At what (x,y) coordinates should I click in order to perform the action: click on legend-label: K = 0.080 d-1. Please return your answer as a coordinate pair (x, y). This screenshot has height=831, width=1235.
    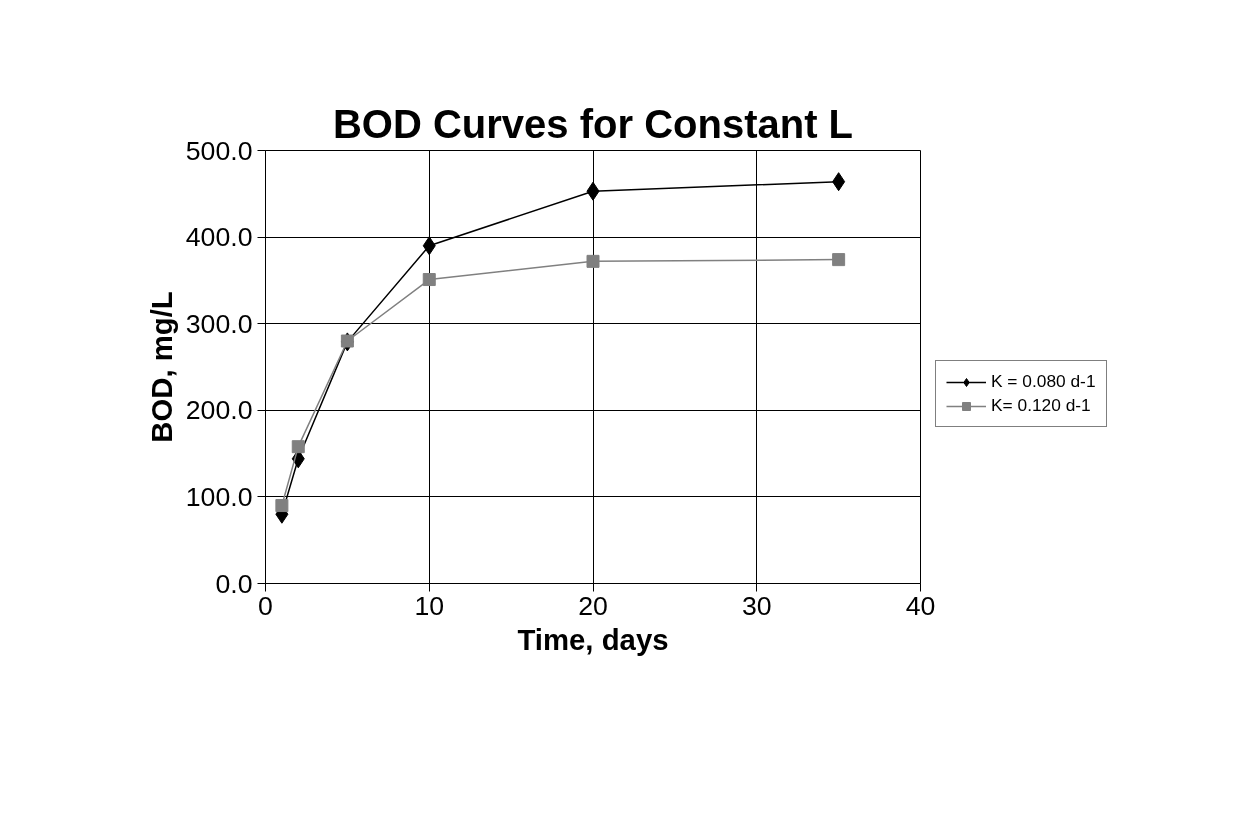
    Looking at the image, I should click on (1043, 381).